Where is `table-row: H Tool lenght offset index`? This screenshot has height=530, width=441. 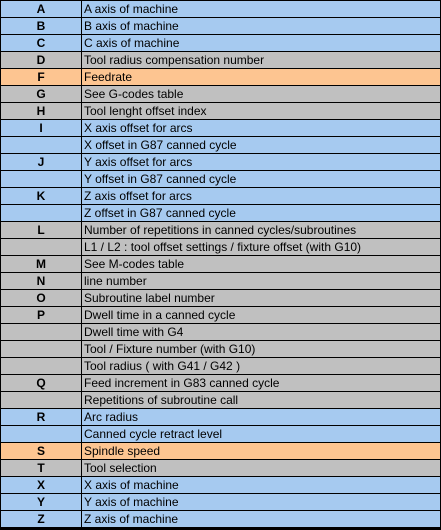 table-row: H Tool lenght offset index is located at coordinates (220, 110).